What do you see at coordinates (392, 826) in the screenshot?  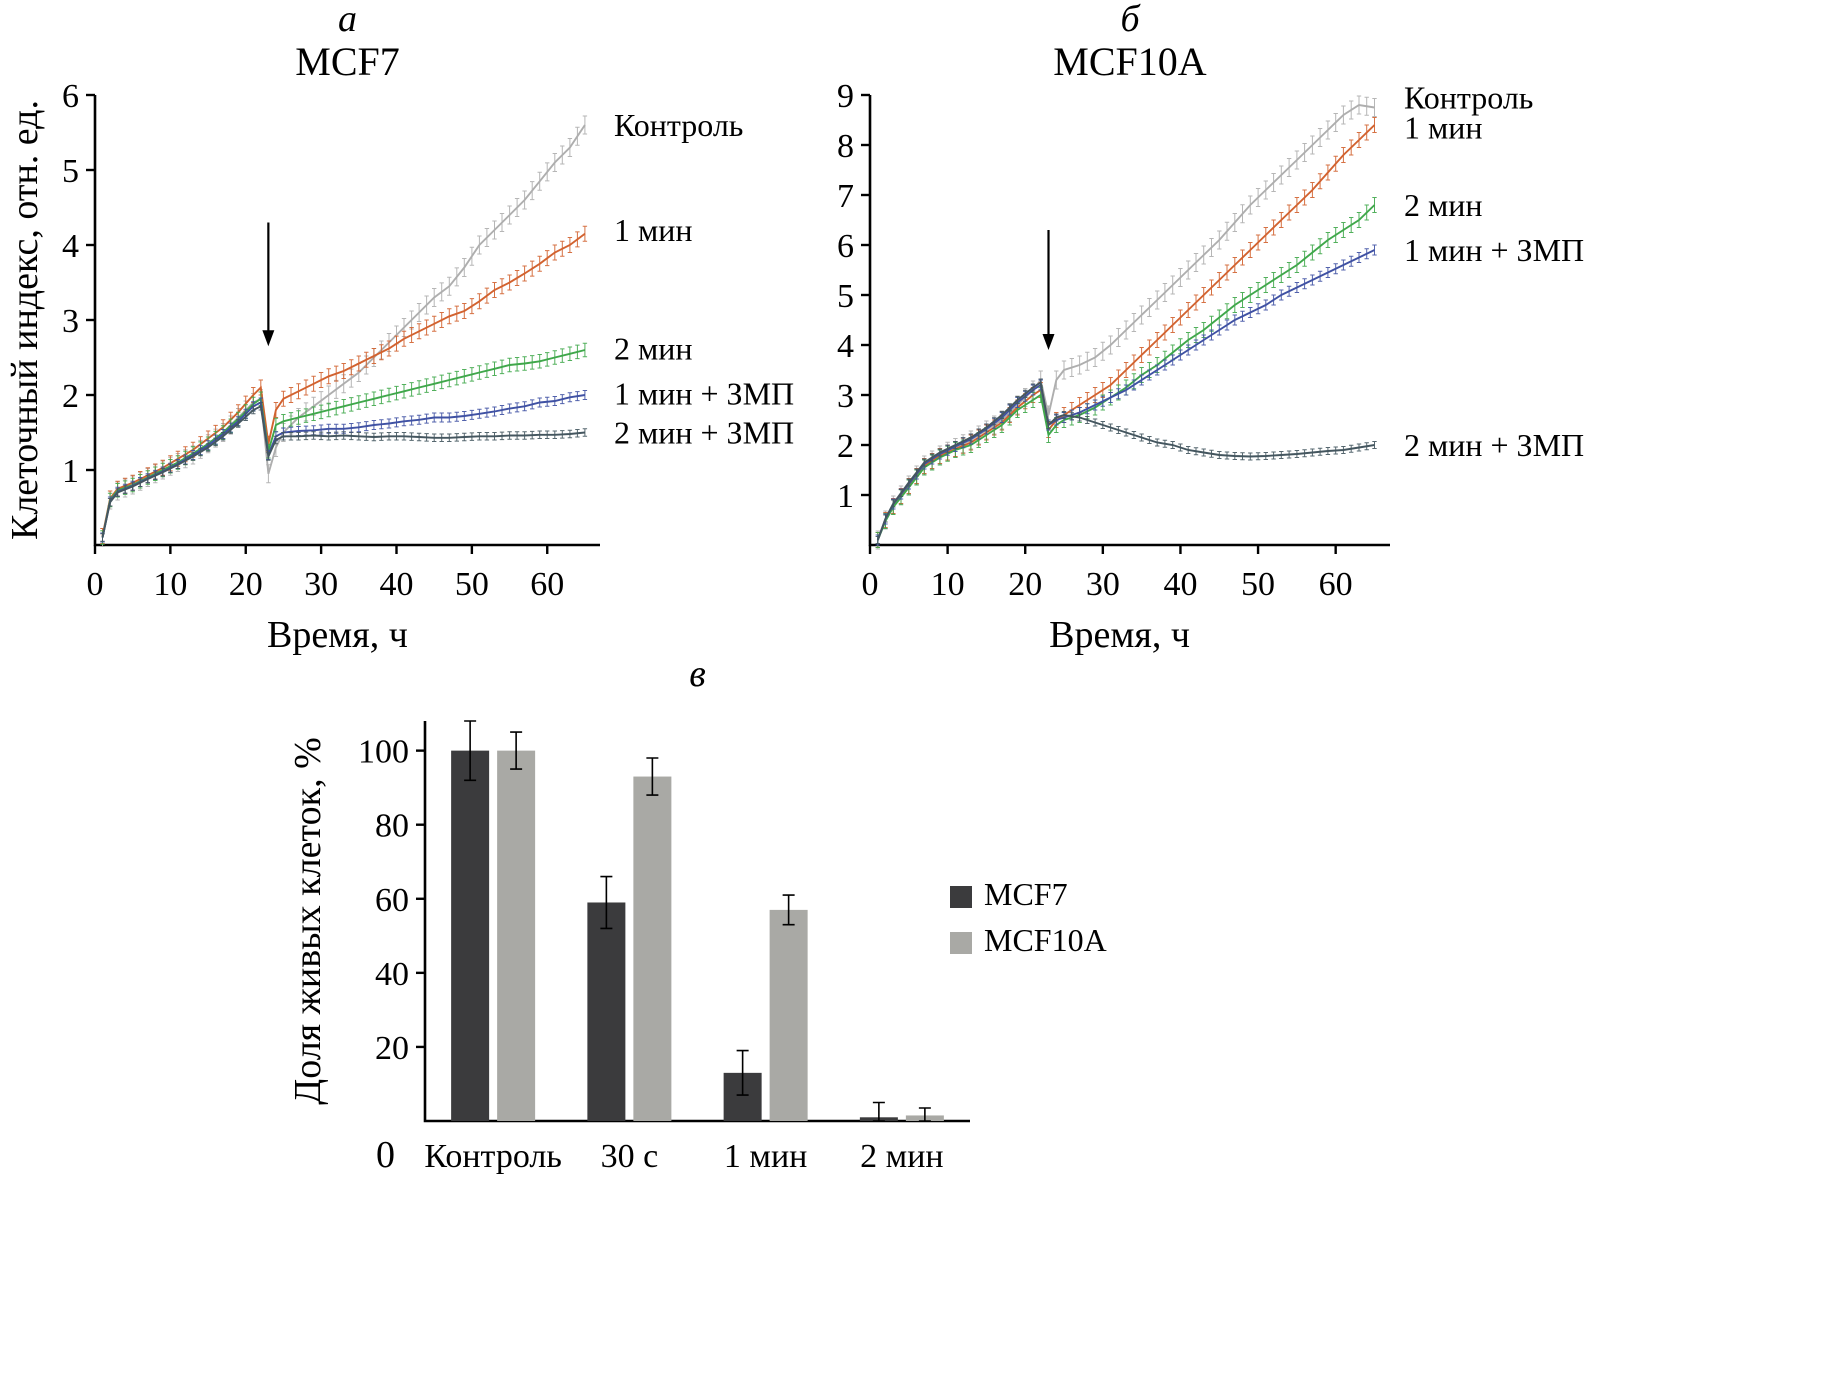 I see `y-tick-label: 80` at bounding box center [392, 826].